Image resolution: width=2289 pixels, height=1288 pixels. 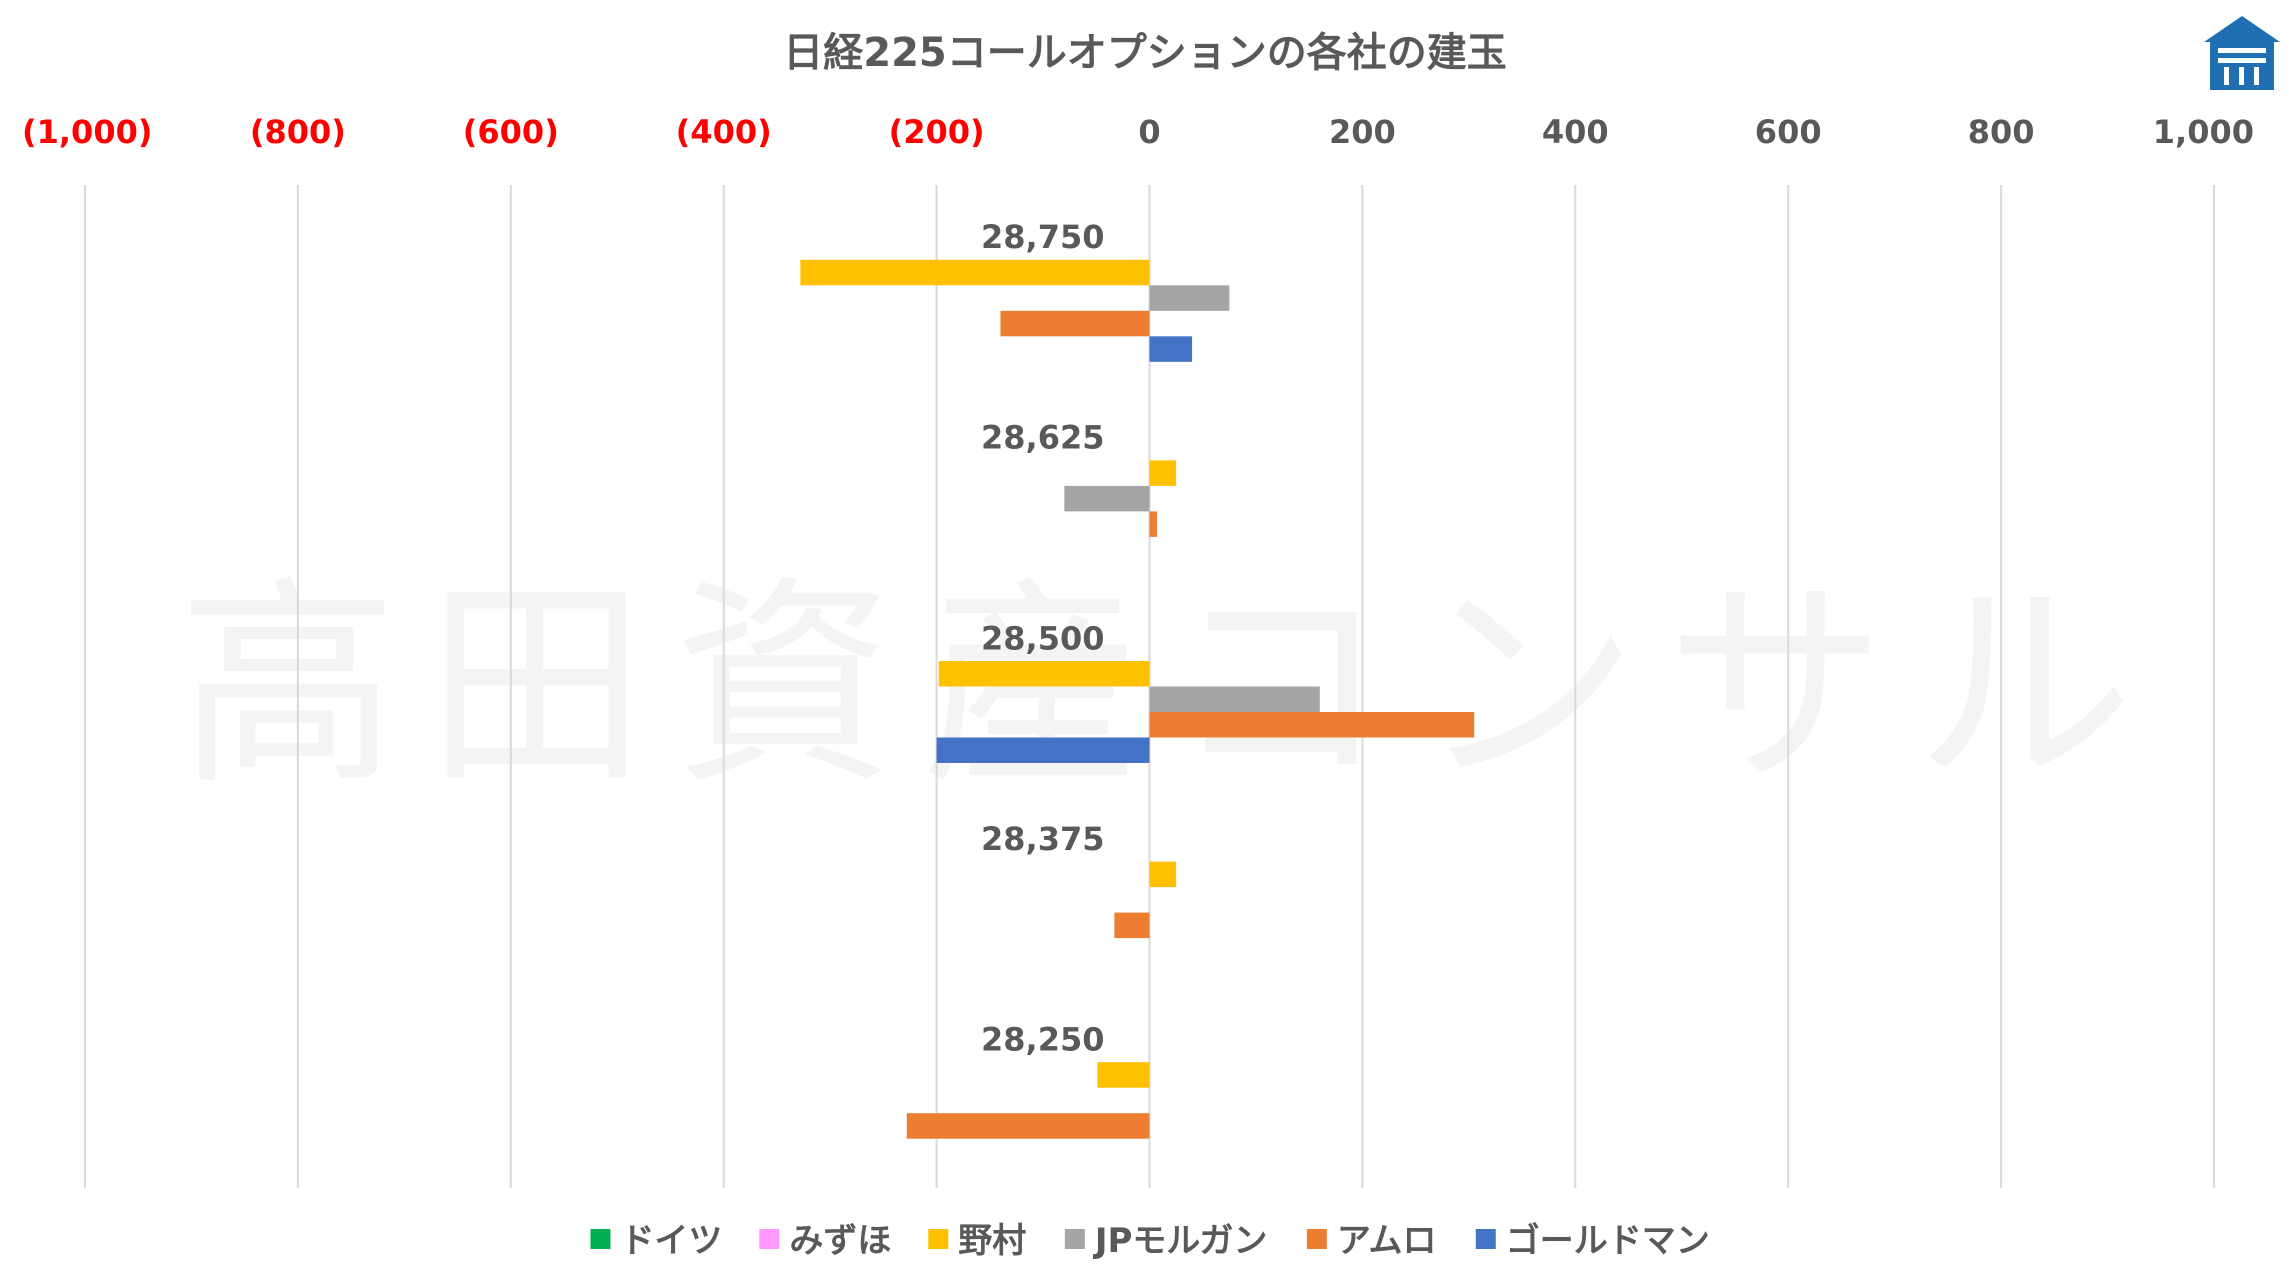 What do you see at coordinates (671, 1241) in the screenshot?
I see `legend-label: ドイツ` at bounding box center [671, 1241].